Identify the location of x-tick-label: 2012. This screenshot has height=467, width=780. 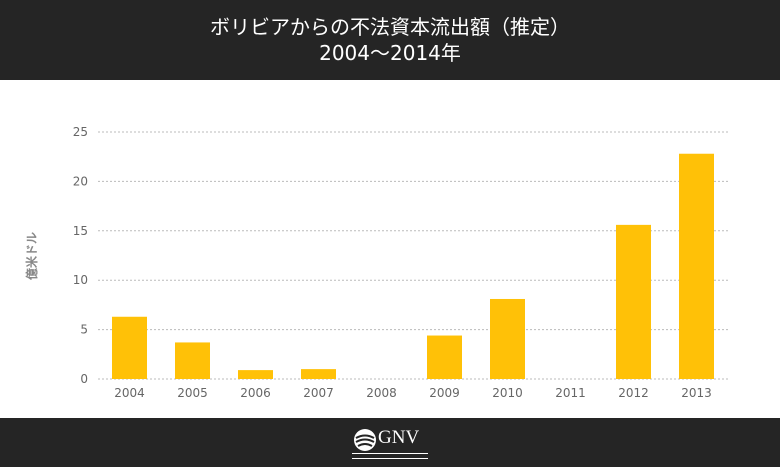
(633, 393).